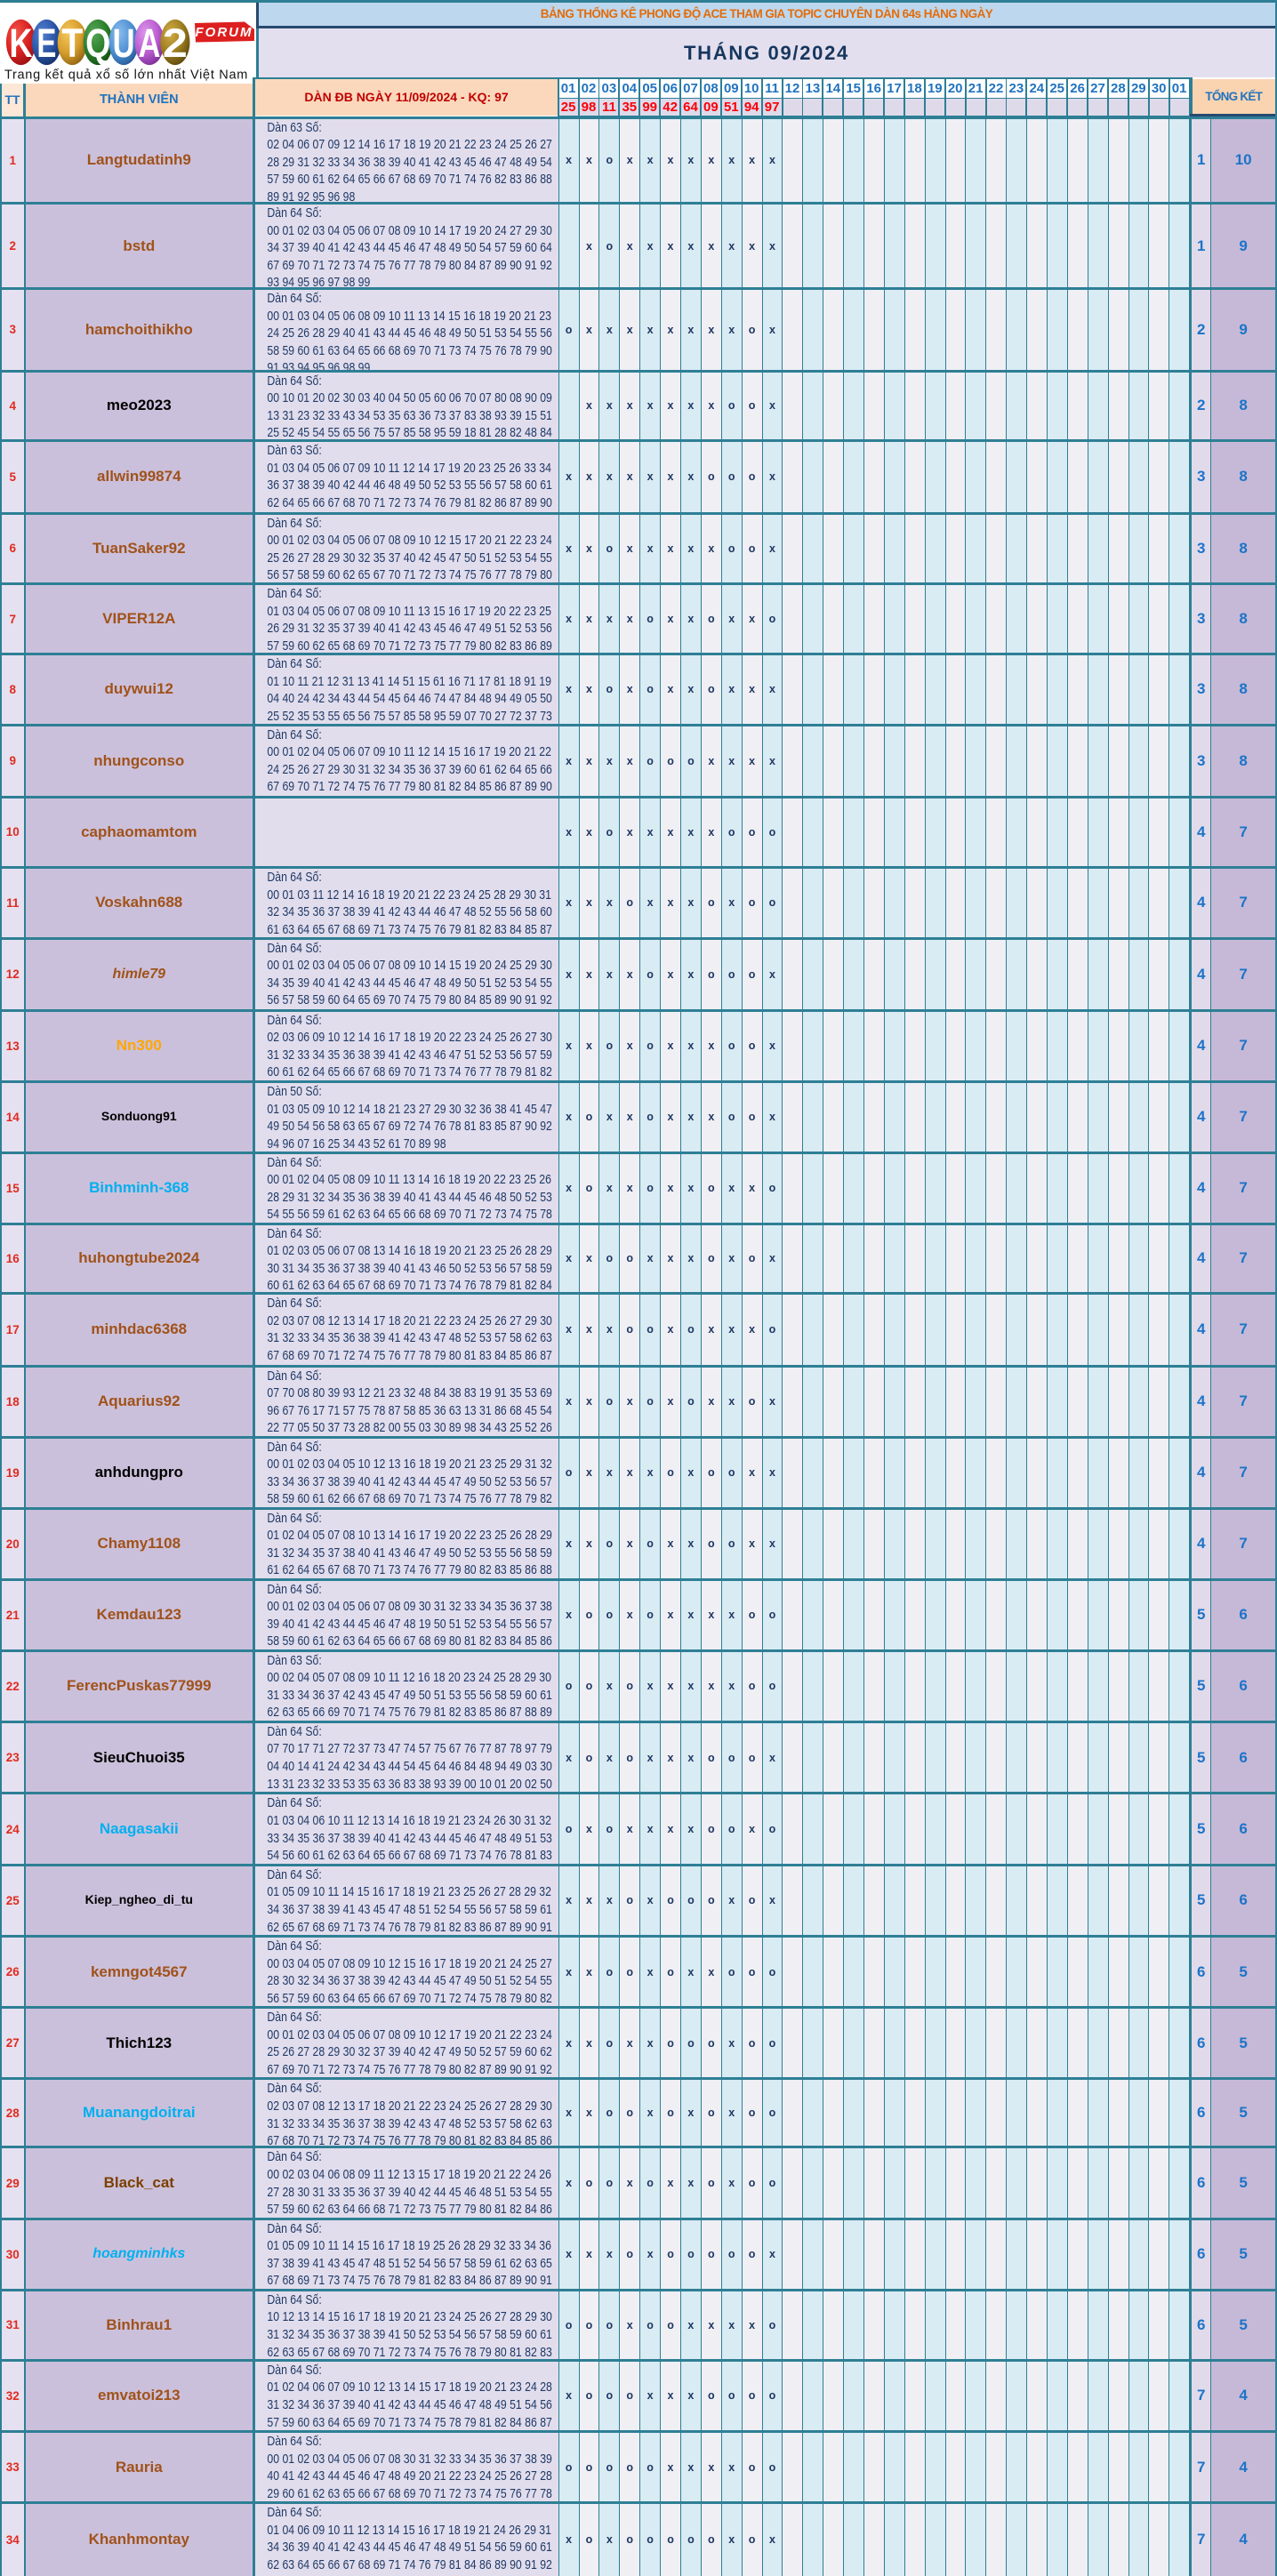  What do you see at coordinates (20, 43) in the screenshot?
I see `svg-text: K` at bounding box center [20, 43].